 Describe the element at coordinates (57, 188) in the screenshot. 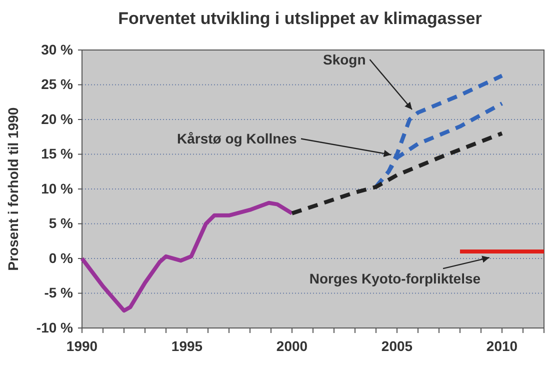

I see `y-tick-label: 10 %` at that location.